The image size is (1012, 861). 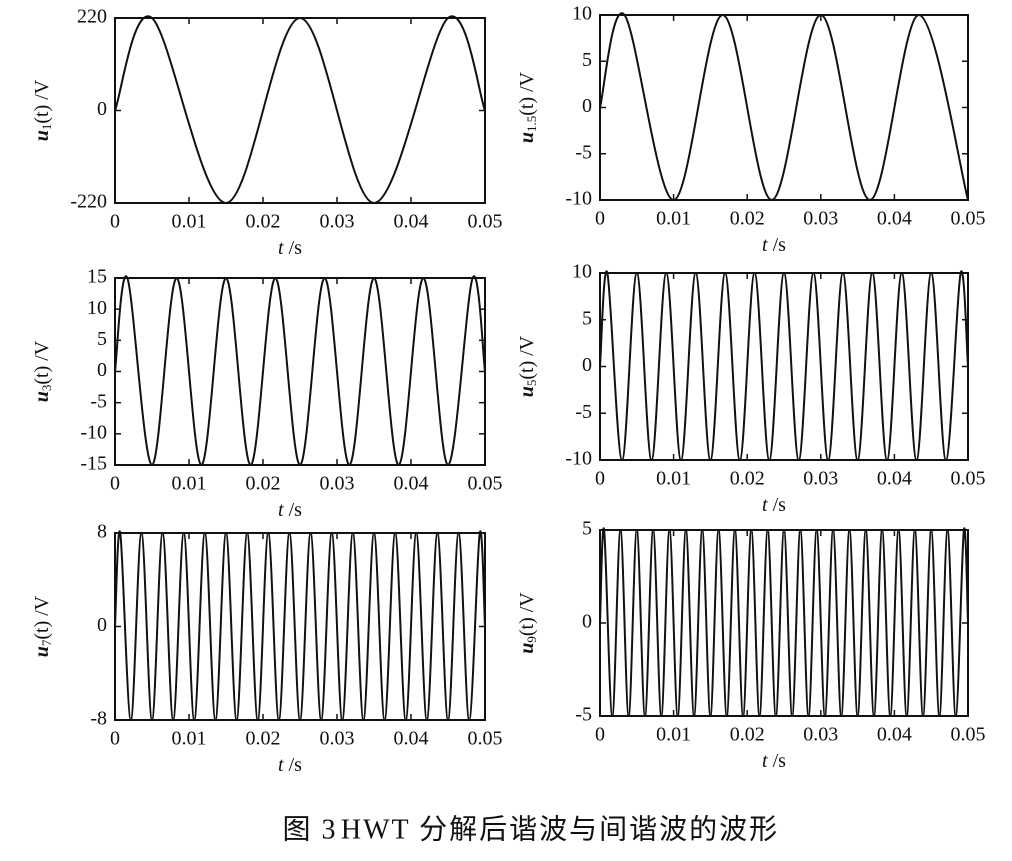 I want to click on y-axis-label: u9(t) /V, so click(x=527, y=623).